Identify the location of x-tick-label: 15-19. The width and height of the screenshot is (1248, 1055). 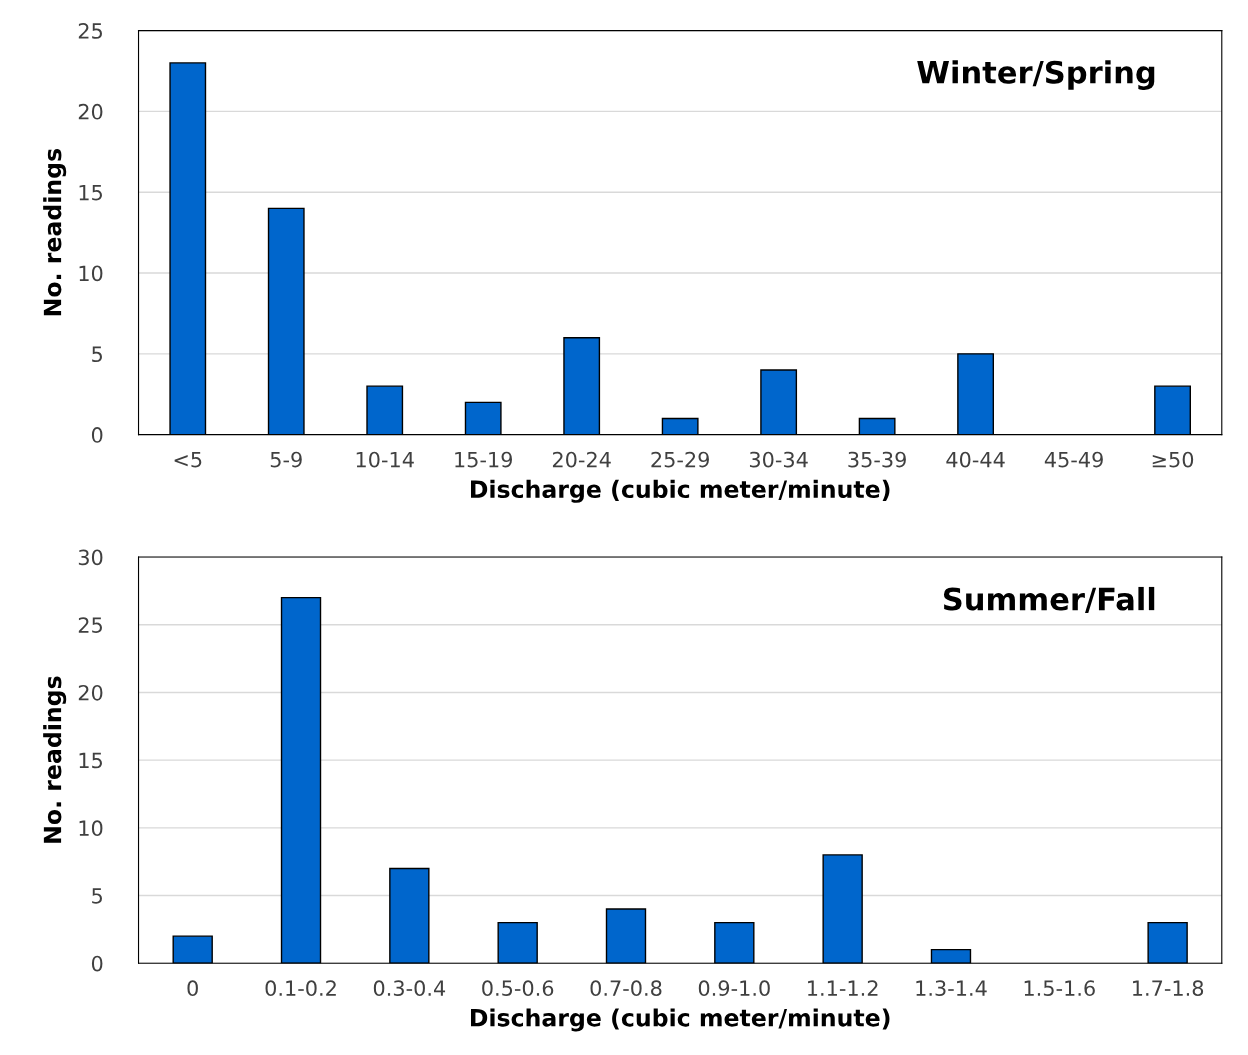
(484, 459).